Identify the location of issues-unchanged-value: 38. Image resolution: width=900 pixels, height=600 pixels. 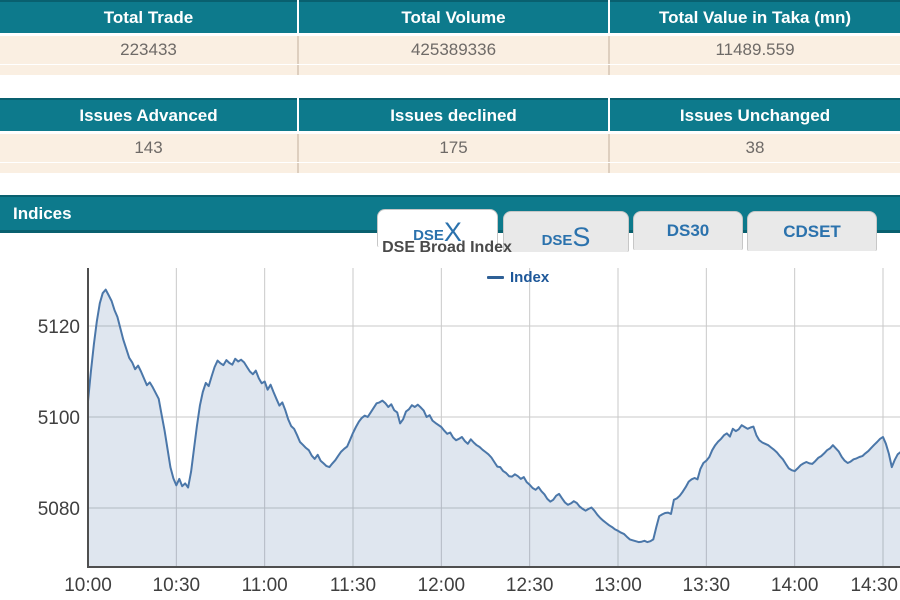
(755, 148).